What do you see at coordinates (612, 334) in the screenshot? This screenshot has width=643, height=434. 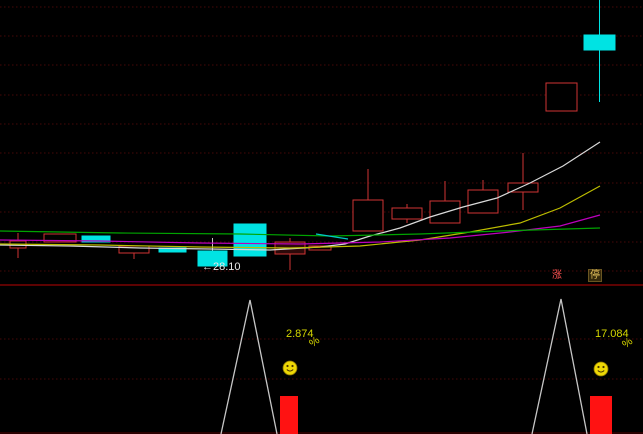 I see `signal-value-right: 17.084` at bounding box center [612, 334].